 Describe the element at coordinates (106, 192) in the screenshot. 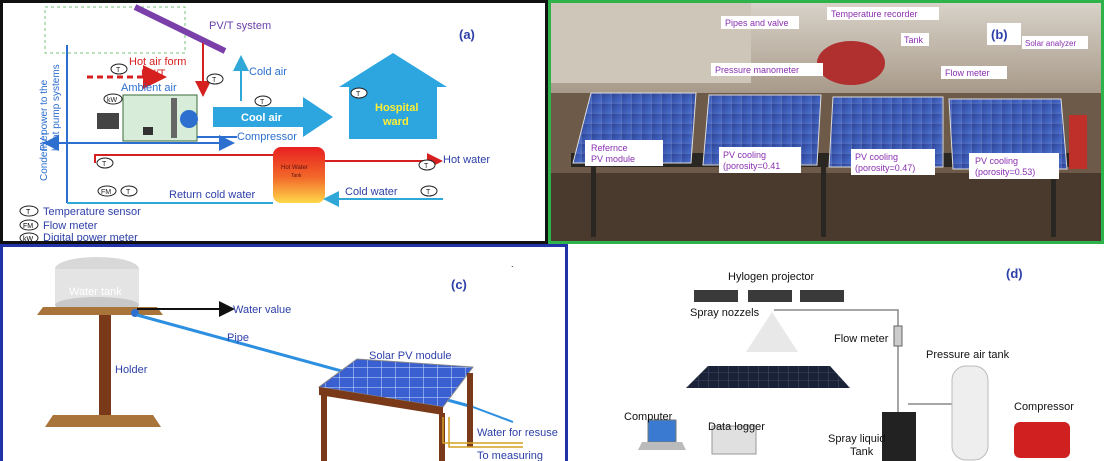

I see `sensor-fm-1: FM` at that location.